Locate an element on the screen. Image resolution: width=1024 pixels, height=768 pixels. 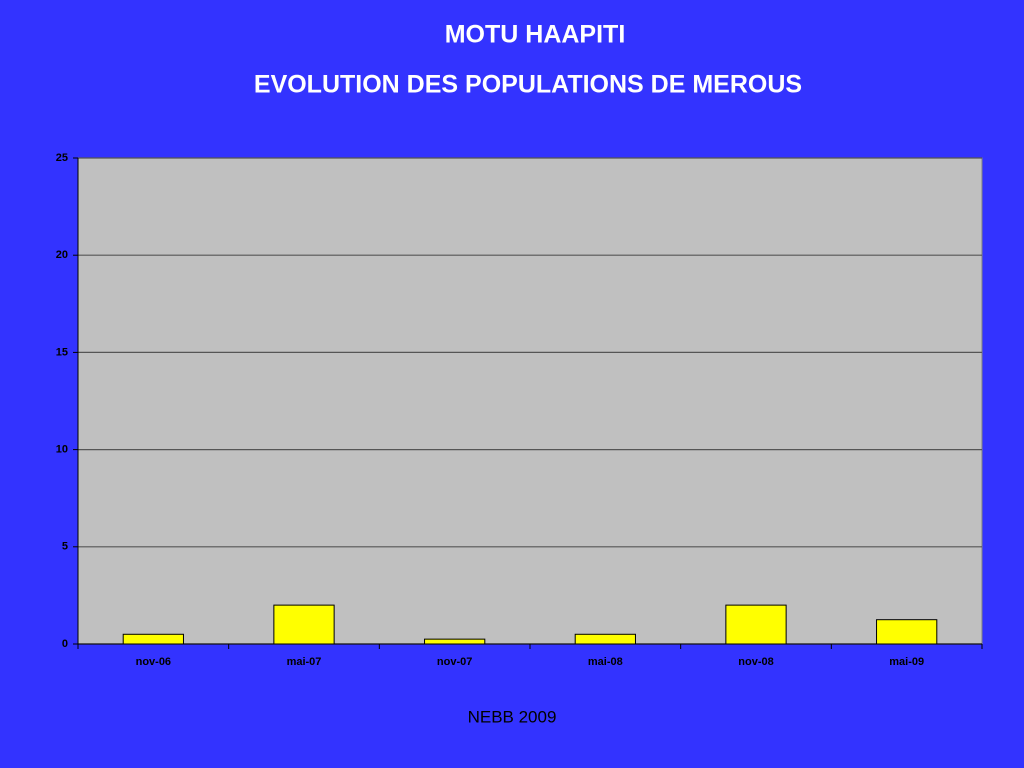
y-tick-label: 25 is located at coordinates (62, 158).